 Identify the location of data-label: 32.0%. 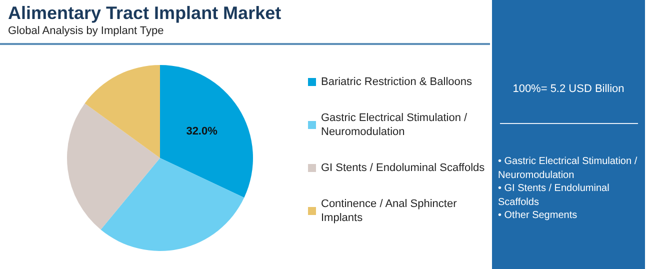
(202, 131).